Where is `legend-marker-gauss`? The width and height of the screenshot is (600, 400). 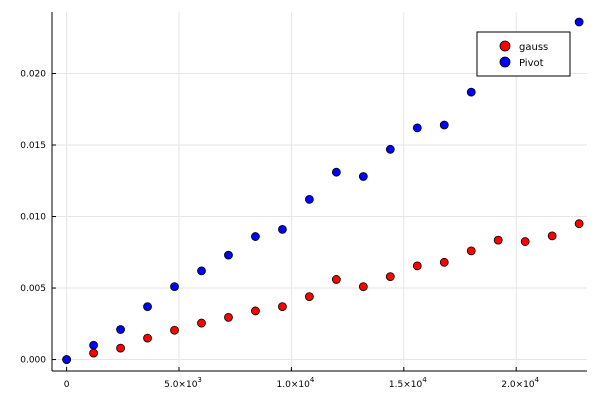 legend-marker-gauss is located at coordinates (505, 46).